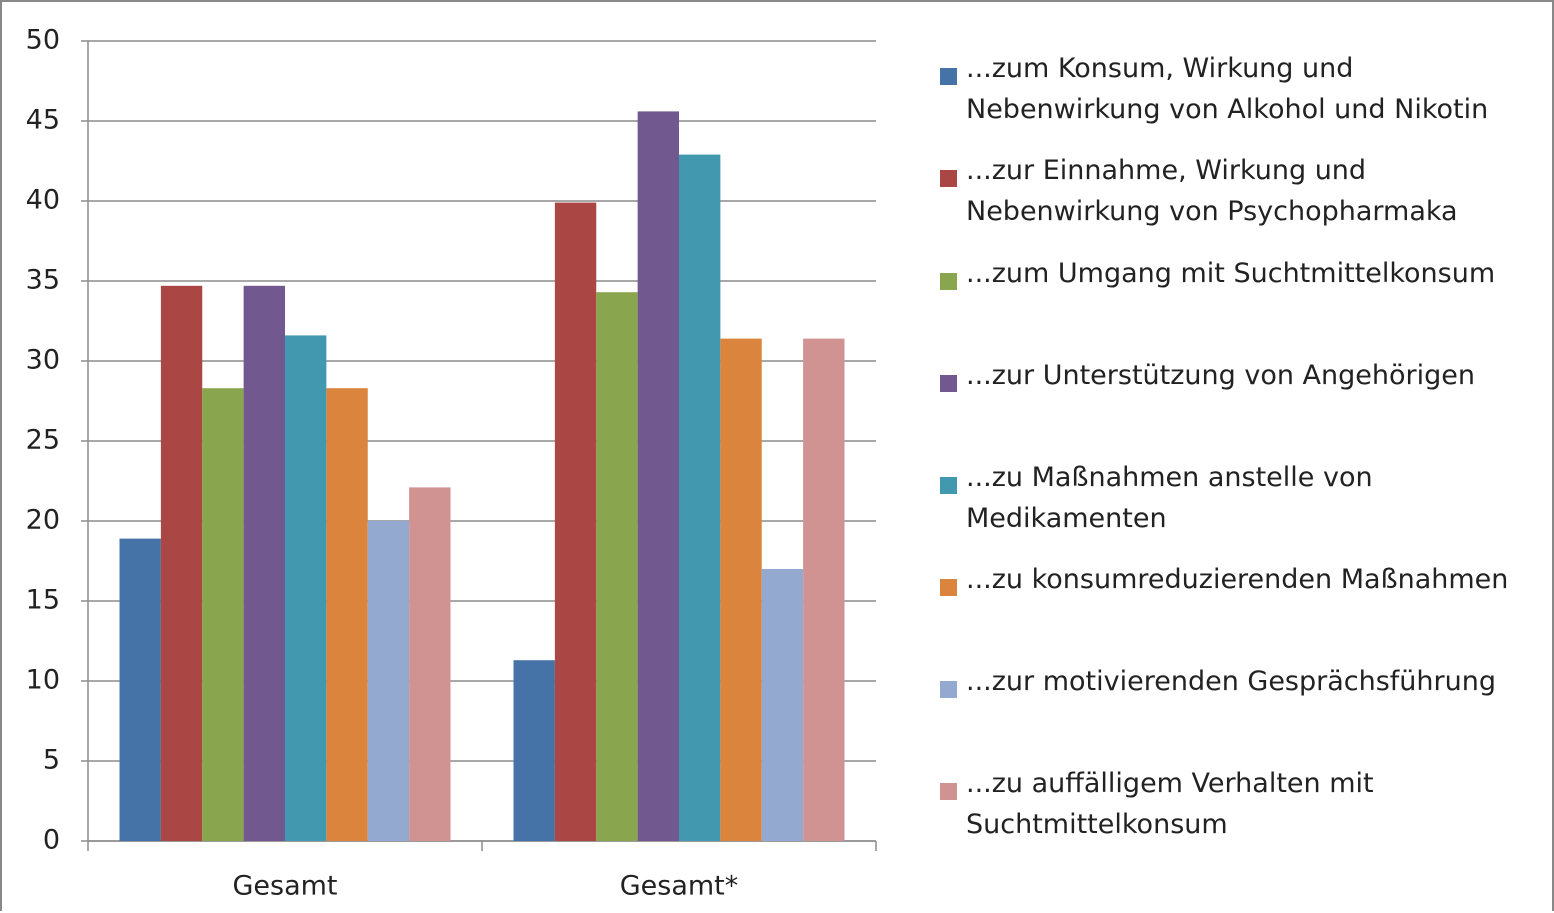 The height and width of the screenshot is (913, 1554). What do you see at coordinates (1231, 681) in the screenshot?
I see `legend-label: ...zur motivierenden Gesprächsführung` at bounding box center [1231, 681].